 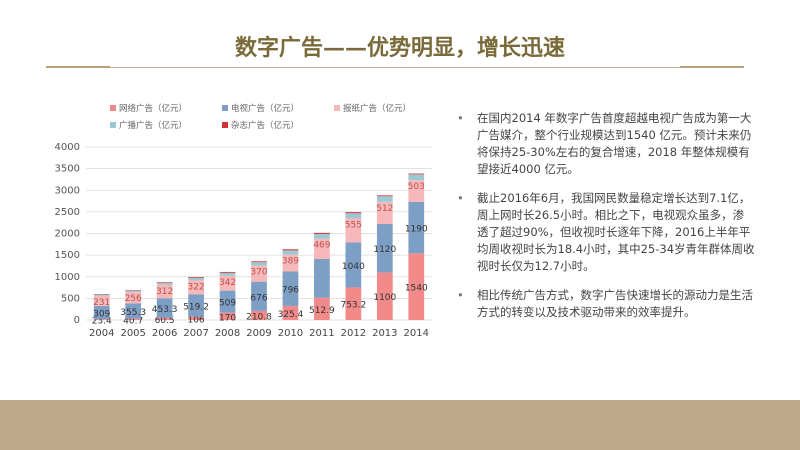 What do you see at coordinates (290, 333) in the screenshot?
I see `x-tick-label: 2010` at bounding box center [290, 333].